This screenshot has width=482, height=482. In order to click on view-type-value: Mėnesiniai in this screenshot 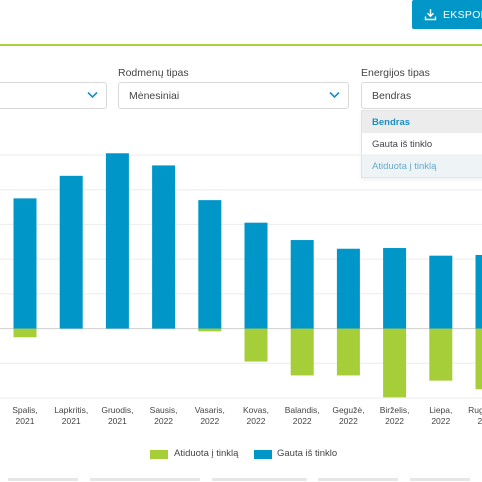, I will do `click(154, 95)`.